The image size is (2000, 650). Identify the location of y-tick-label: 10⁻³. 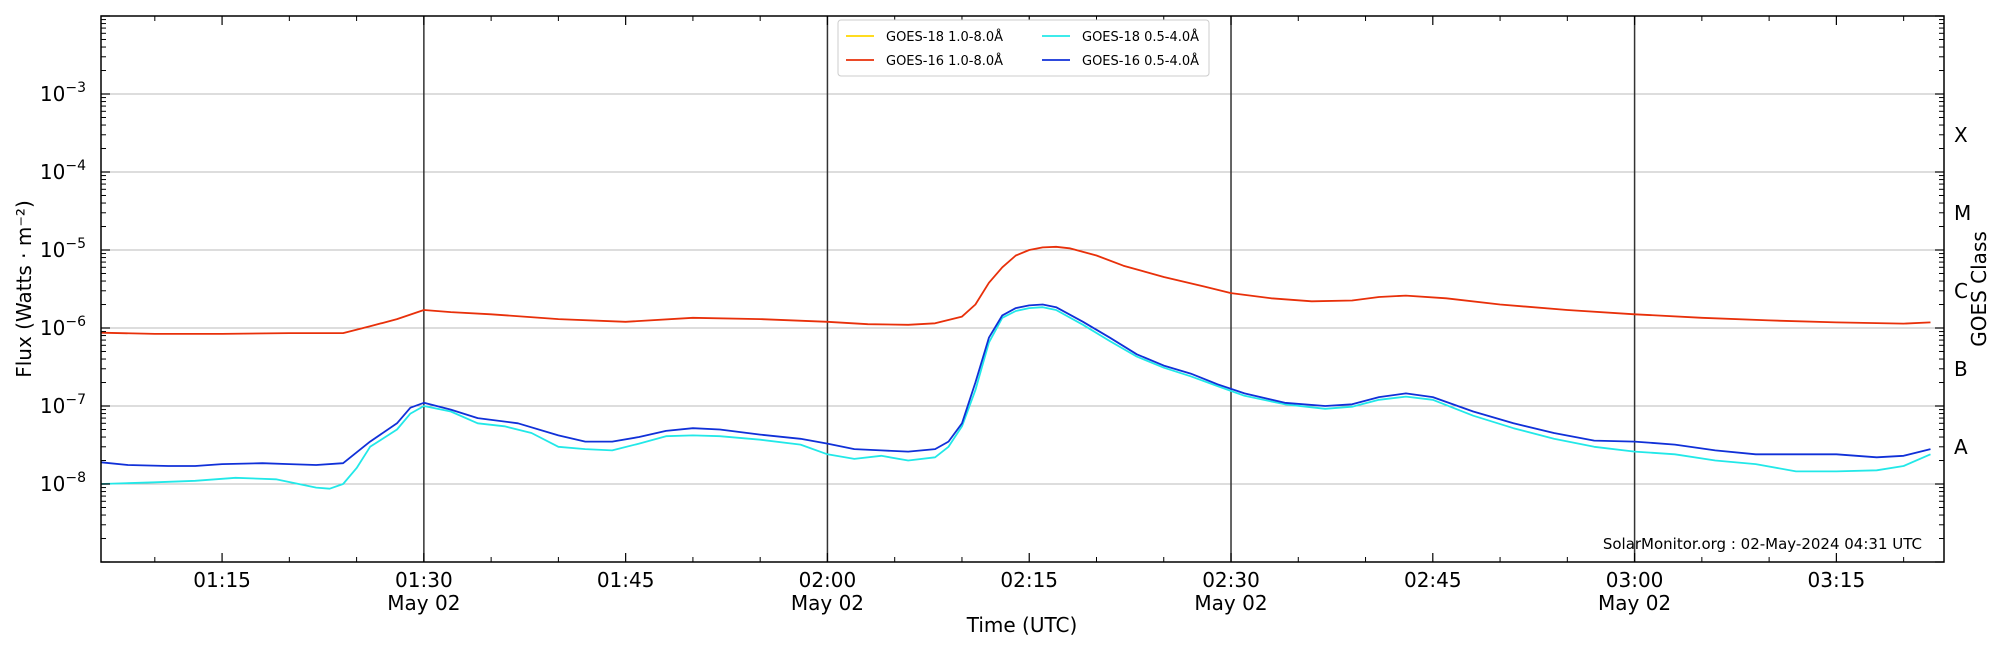
(63, 93).